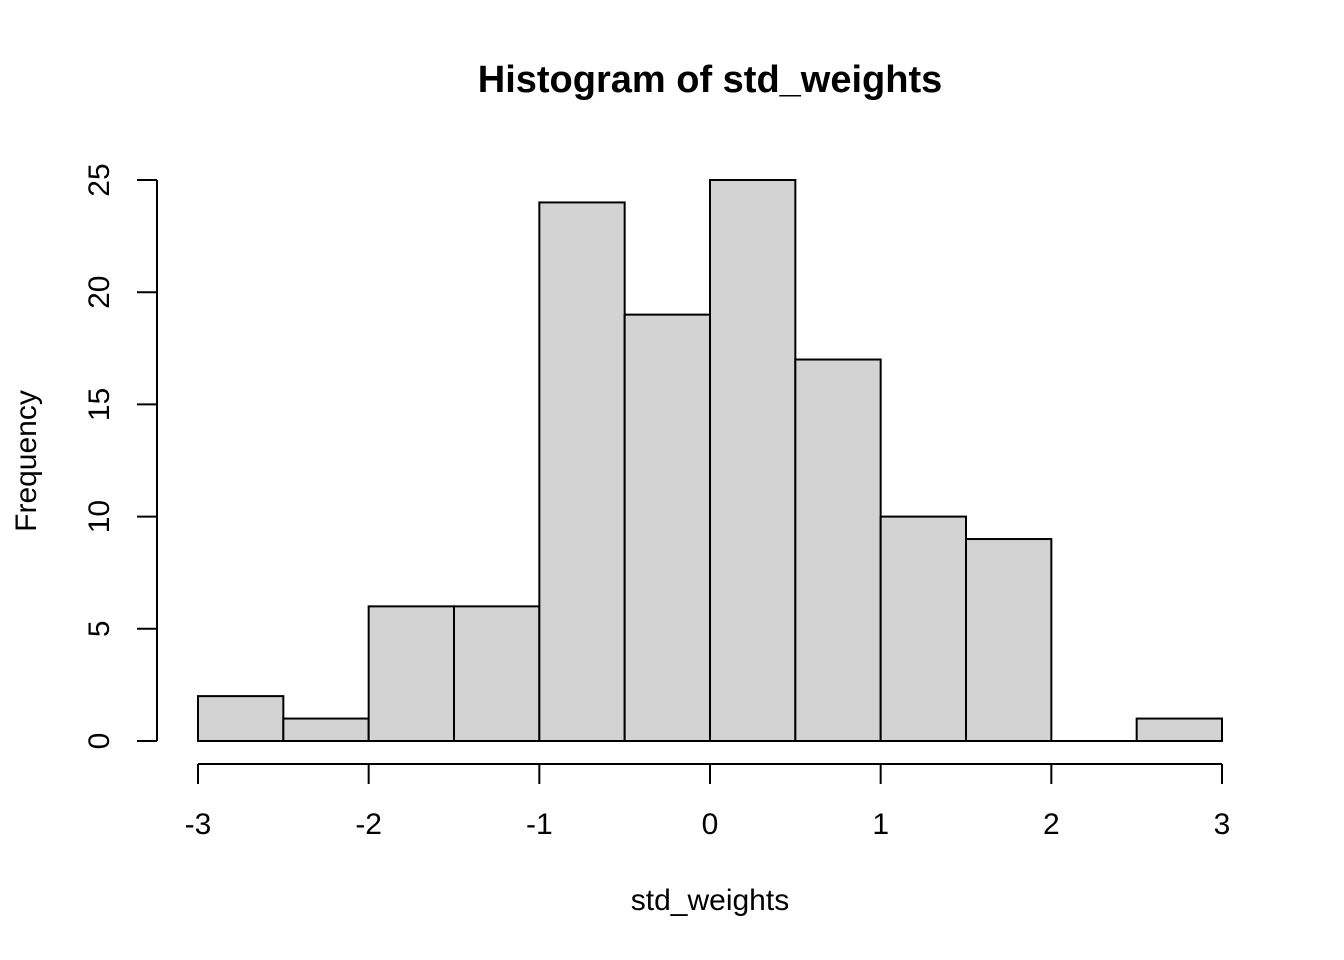  What do you see at coordinates (880, 824) in the screenshot?
I see `x-tick-label: 1` at bounding box center [880, 824].